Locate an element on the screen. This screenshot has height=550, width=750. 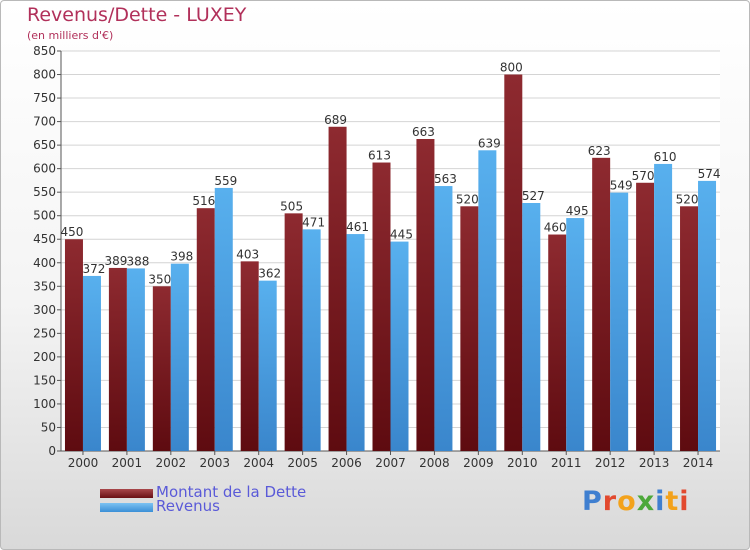
data-label-revenus: 639 is located at coordinates (489, 143).